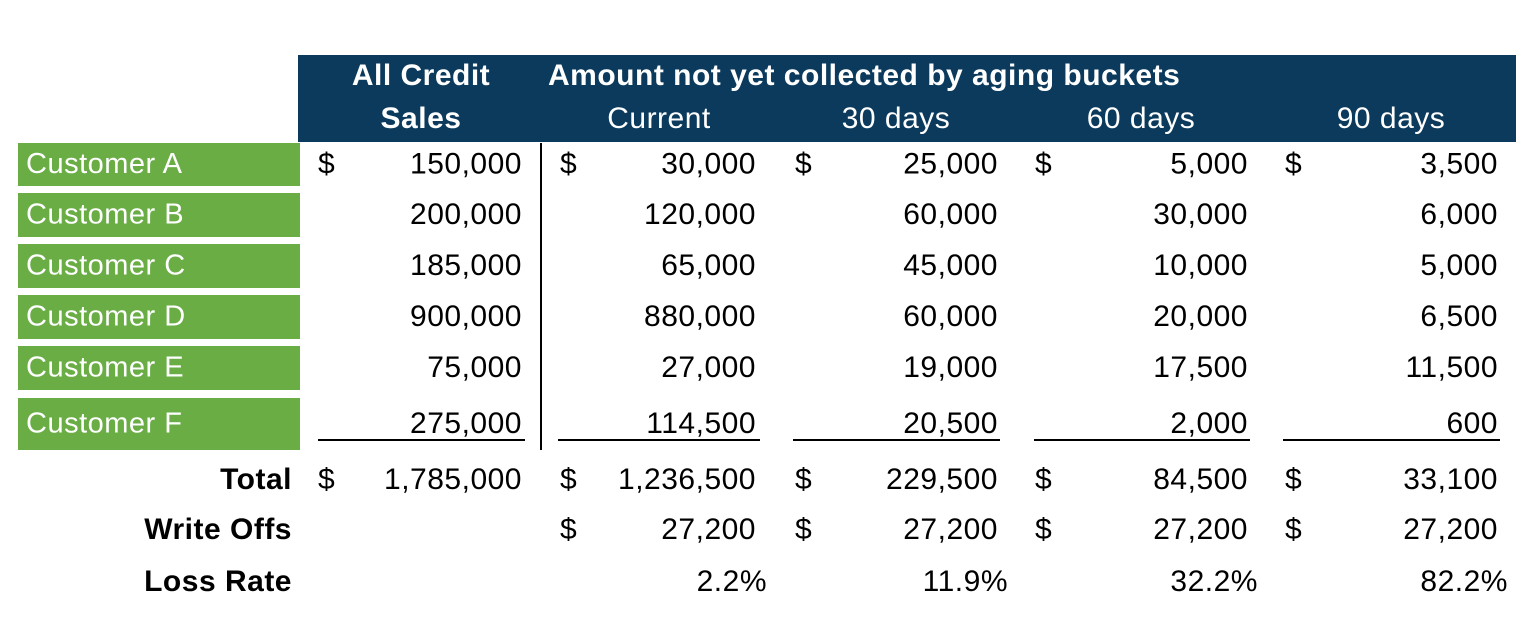 This screenshot has width=1536, height=632. What do you see at coordinates (701, 423) in the screenshot?
I see `amount: 114,500` at bounding box center [701, 423].